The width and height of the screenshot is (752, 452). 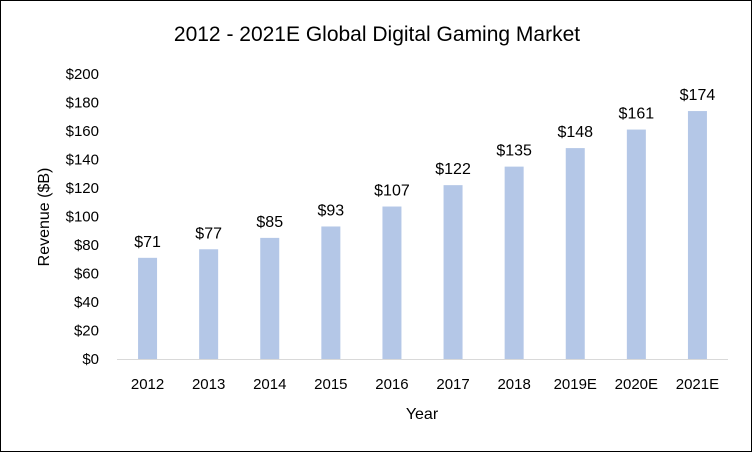 What do you see at coordinates (330, 210) in the screenshot?
I see `data-label: $93` at bounding box center [330, 210].